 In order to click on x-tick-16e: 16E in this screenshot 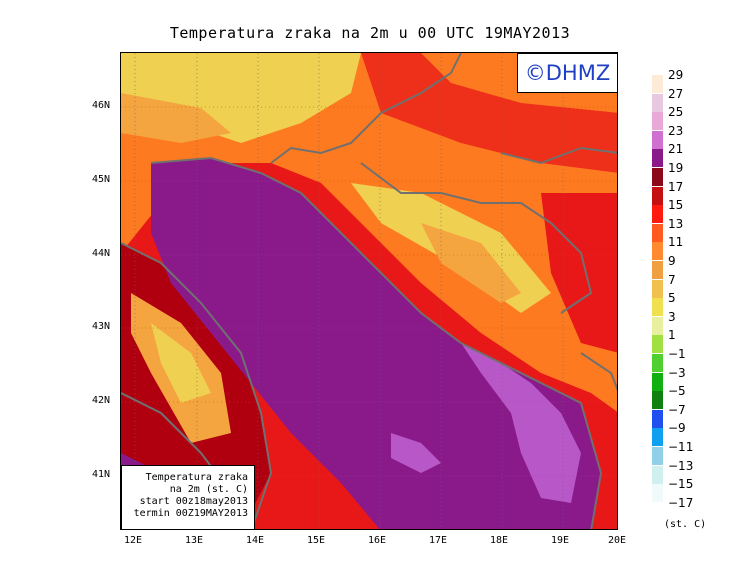, I will do `click(377, 540)`.